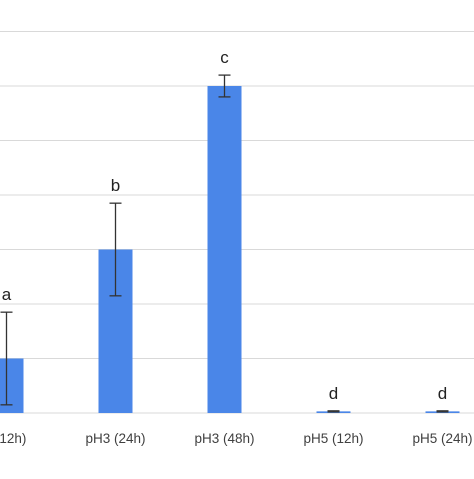 The height and width of the screenshot is (479, 474). Describe the element at coordinates (333, 438) in the screenshot. I see `x-tick-label: pH5 (12h)` at that location.